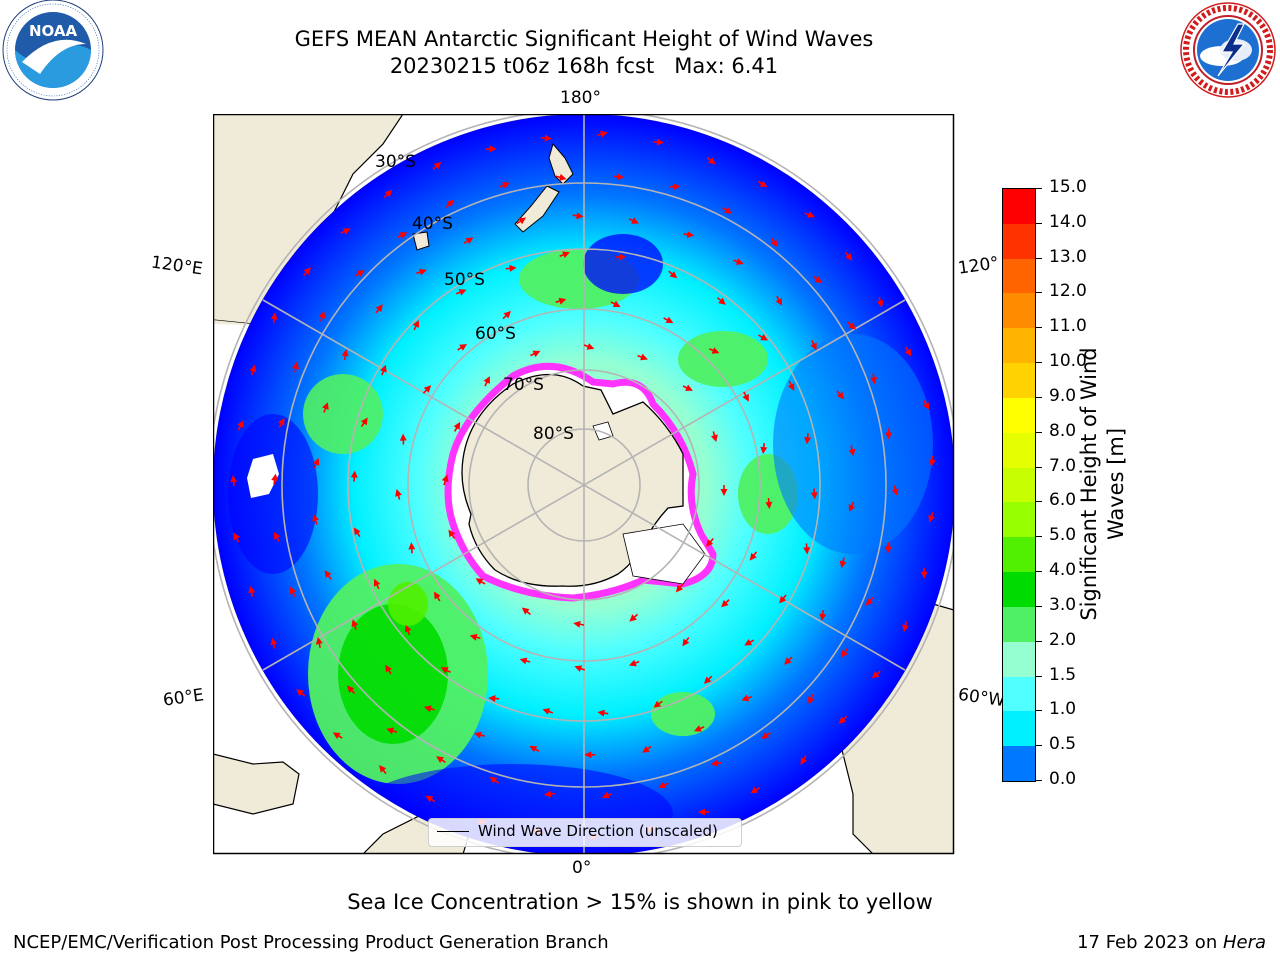 The width and height of the screenshot is (1280, 960). I want to click on render-date: 17 Feb 2023 on Hera, so click(1171, 942).